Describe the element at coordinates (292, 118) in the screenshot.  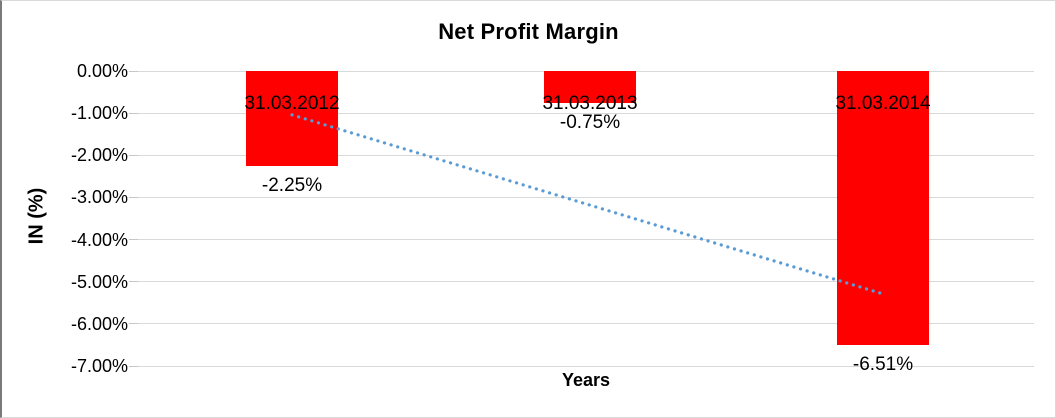
I see `bar-31.03.2012` at that location.